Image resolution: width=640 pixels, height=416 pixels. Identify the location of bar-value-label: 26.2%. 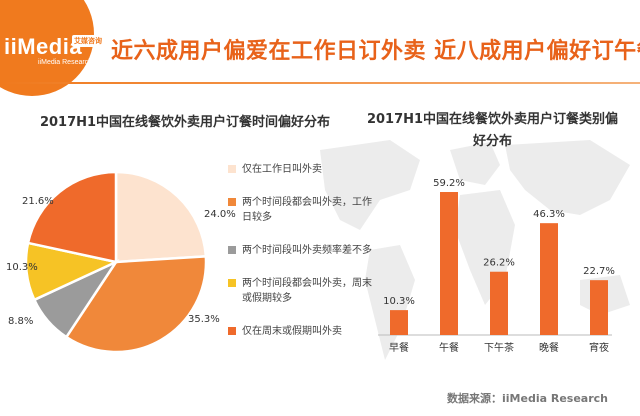
(499, 263).